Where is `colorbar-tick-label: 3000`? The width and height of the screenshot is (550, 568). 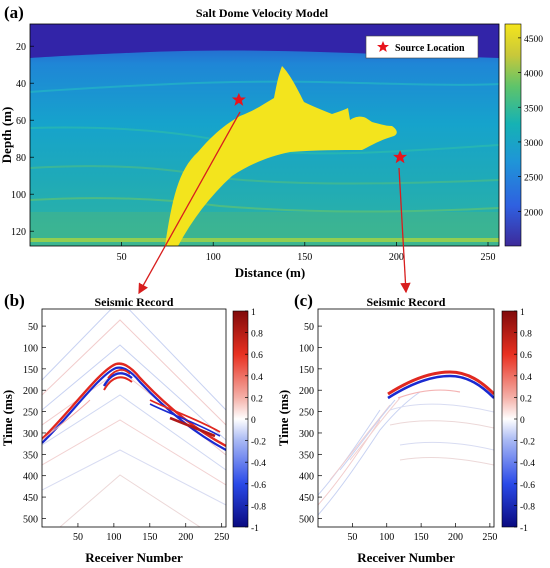 colorbar-tick-label: 3000 is located at coordinates (533, 144).